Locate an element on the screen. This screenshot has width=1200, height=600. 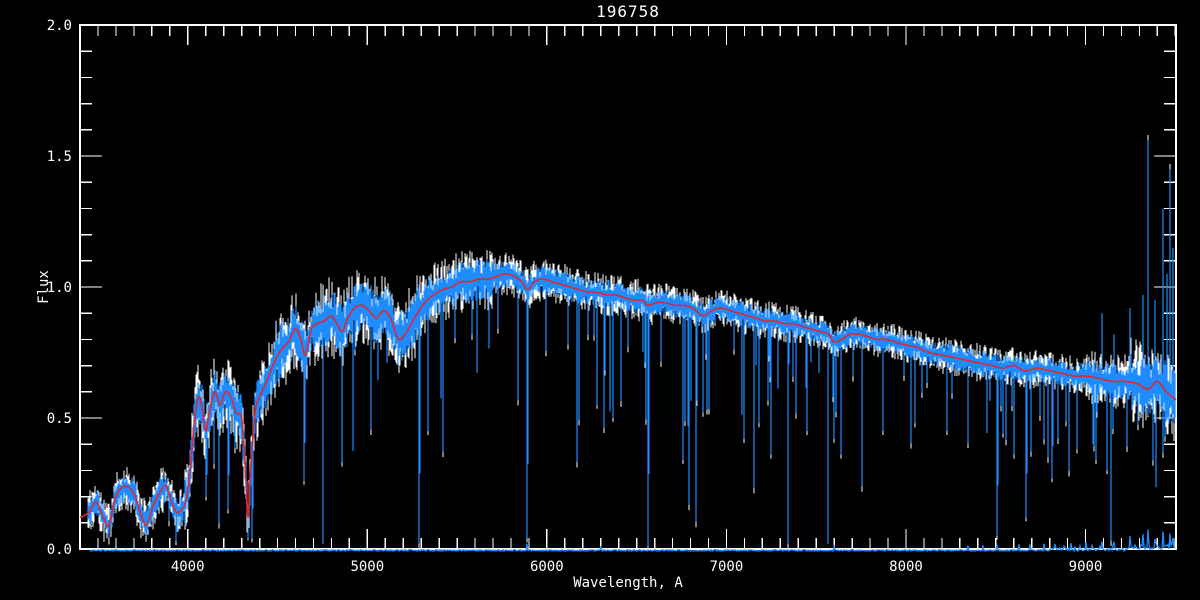
x-tick-label: 4000 is located at coordinates (188, 567).